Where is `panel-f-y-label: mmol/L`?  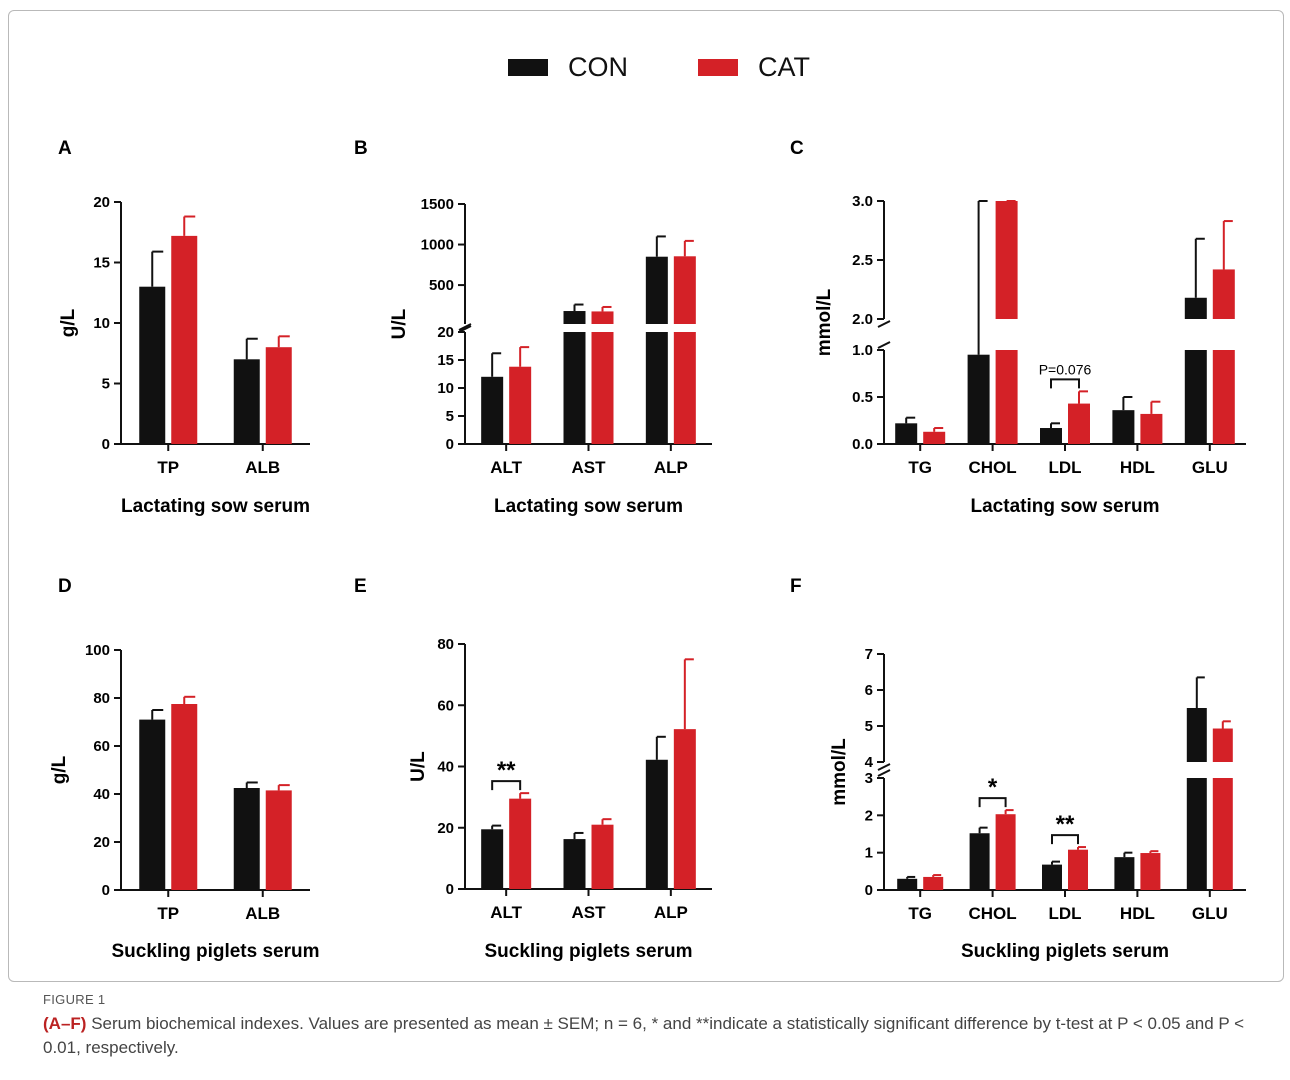
panel-f-y-label: mmol/L is located at coordinates (839, 772).